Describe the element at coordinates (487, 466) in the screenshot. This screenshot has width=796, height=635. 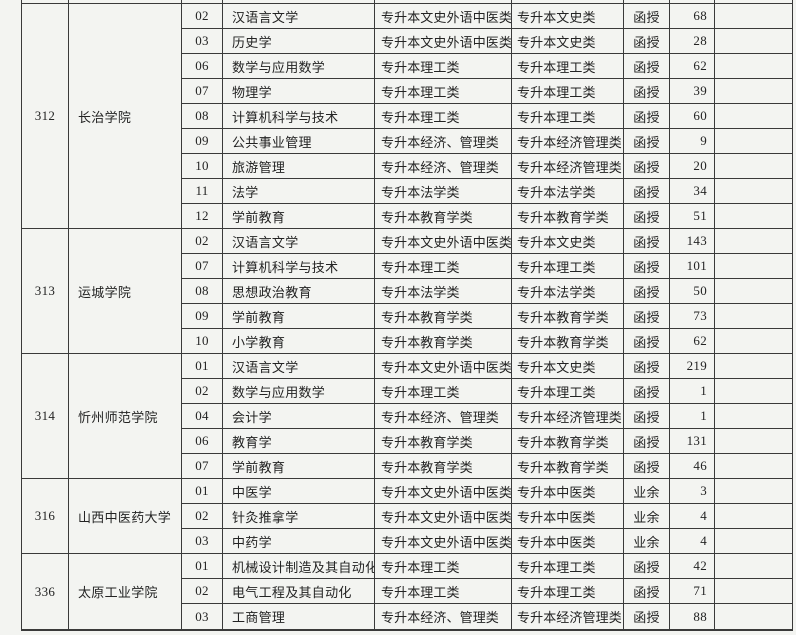
I see `table-row: 07 学前教育 专升本教育学类 专升本教育学类 函授 46` at that location.